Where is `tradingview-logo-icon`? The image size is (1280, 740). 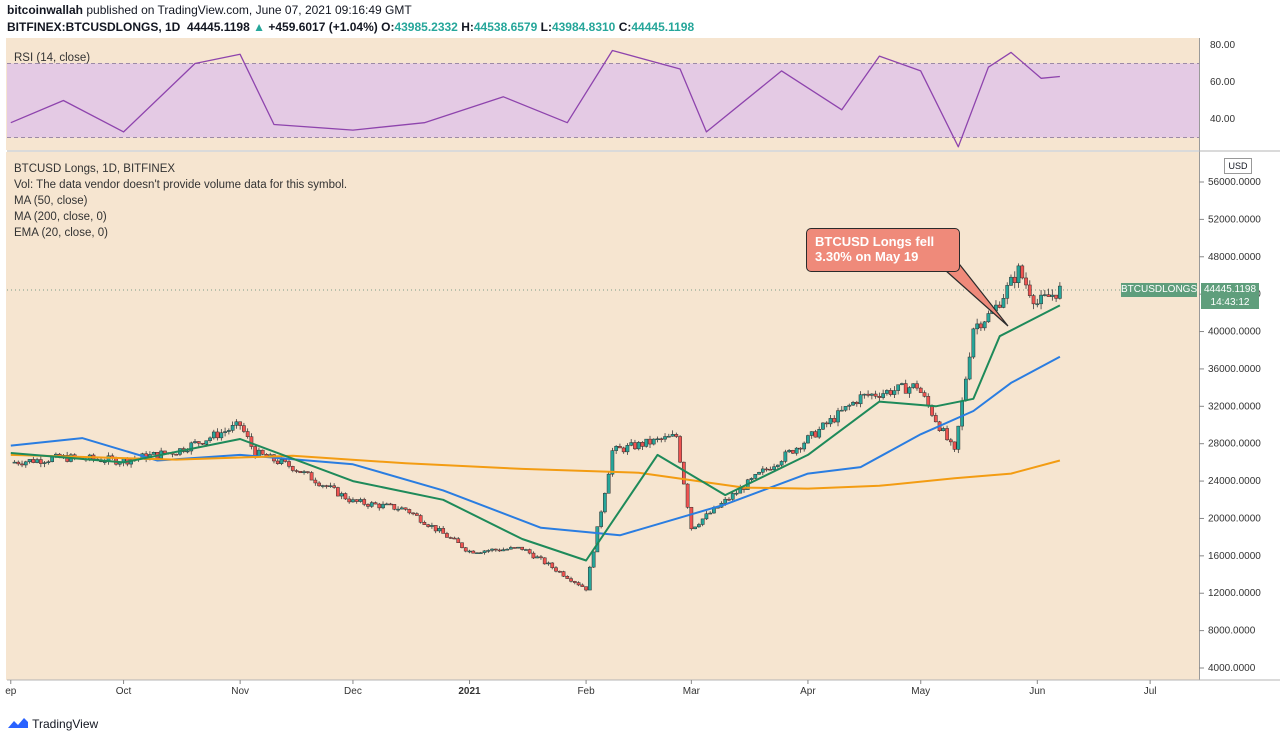
tradingview-logo-icon is located at coordinates (18, 723).